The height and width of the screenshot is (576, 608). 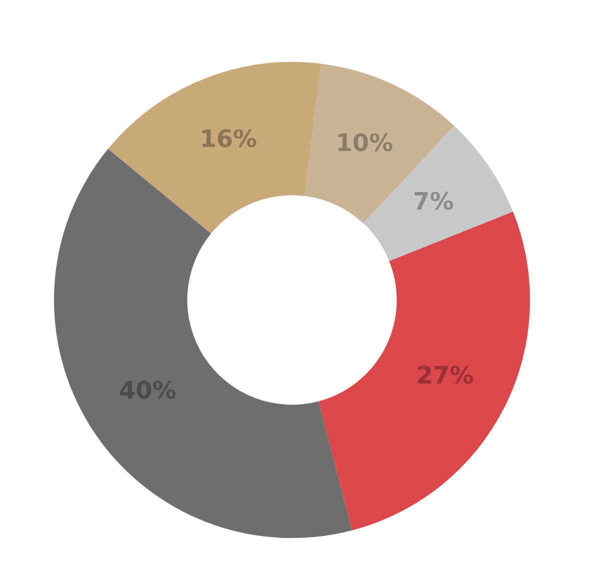 I want to click on data-label: 27%, so click(x=445, y=375).